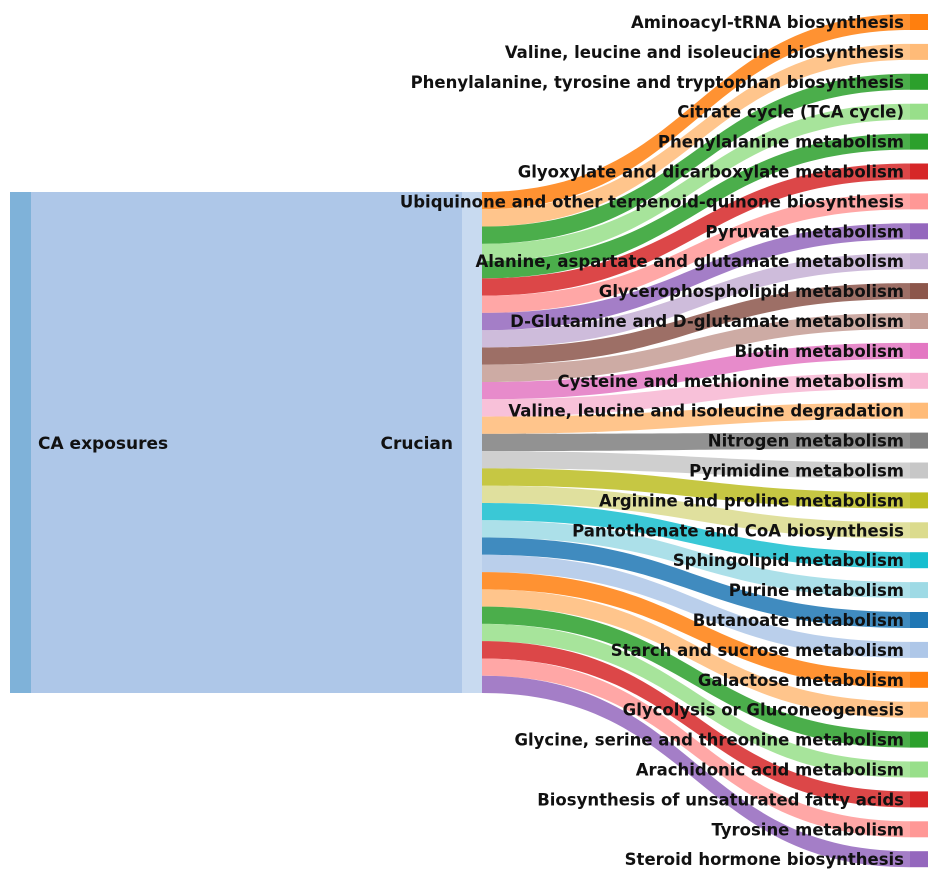 This screenshot has height=872, width=928. What do you see at coordinates (919, 321) in the screenshot?
I see `target-node-d-glutamine-and-d-glutamate-metabolism` at bounding box center [919, 321].